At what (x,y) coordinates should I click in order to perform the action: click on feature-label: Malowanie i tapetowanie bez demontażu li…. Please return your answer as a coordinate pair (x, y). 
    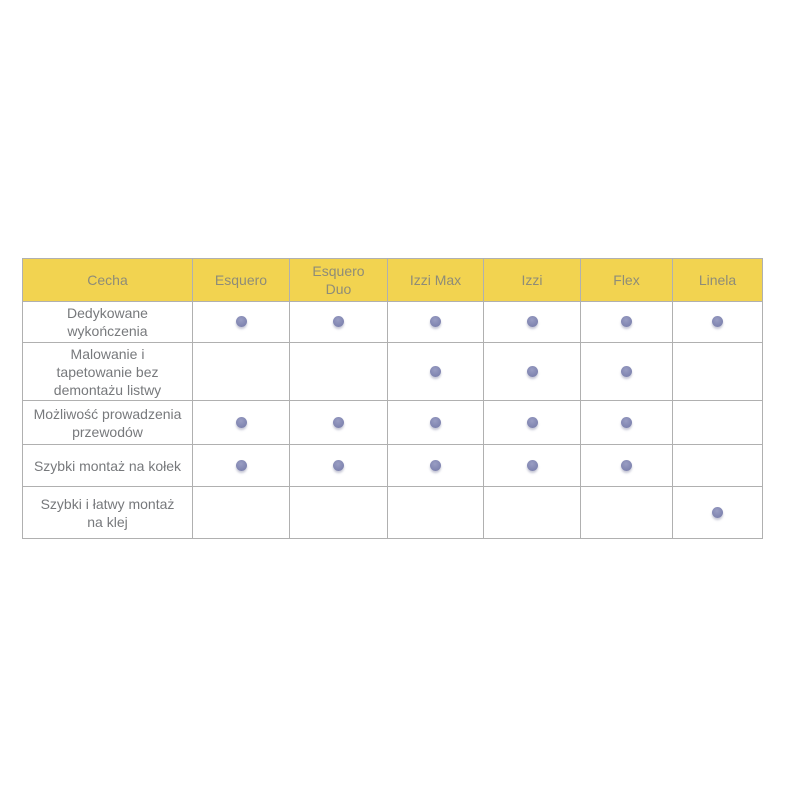
    Looking at the image, I should click on (107, 371).